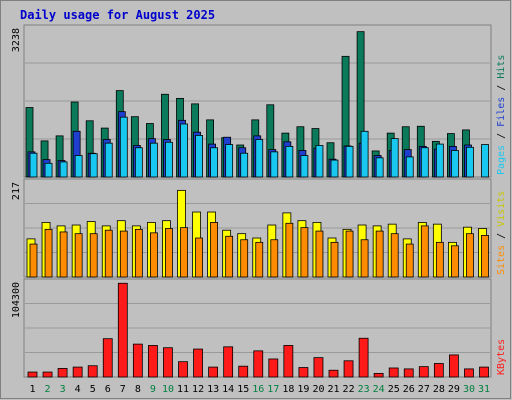 The height and width of the screenshot is (400, 512). I want to click on ymax-label-hits-files-pages: 3238, so click(16, 40).